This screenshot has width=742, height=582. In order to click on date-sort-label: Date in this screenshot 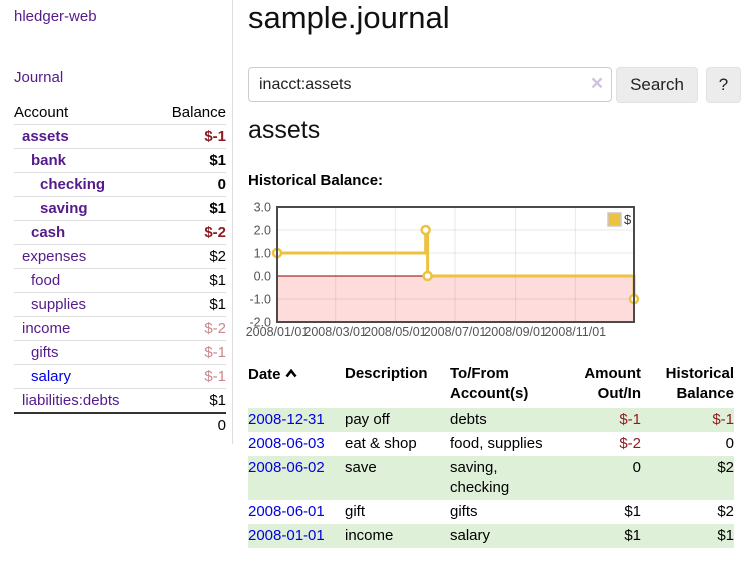, I will do `click(264, 374)`.